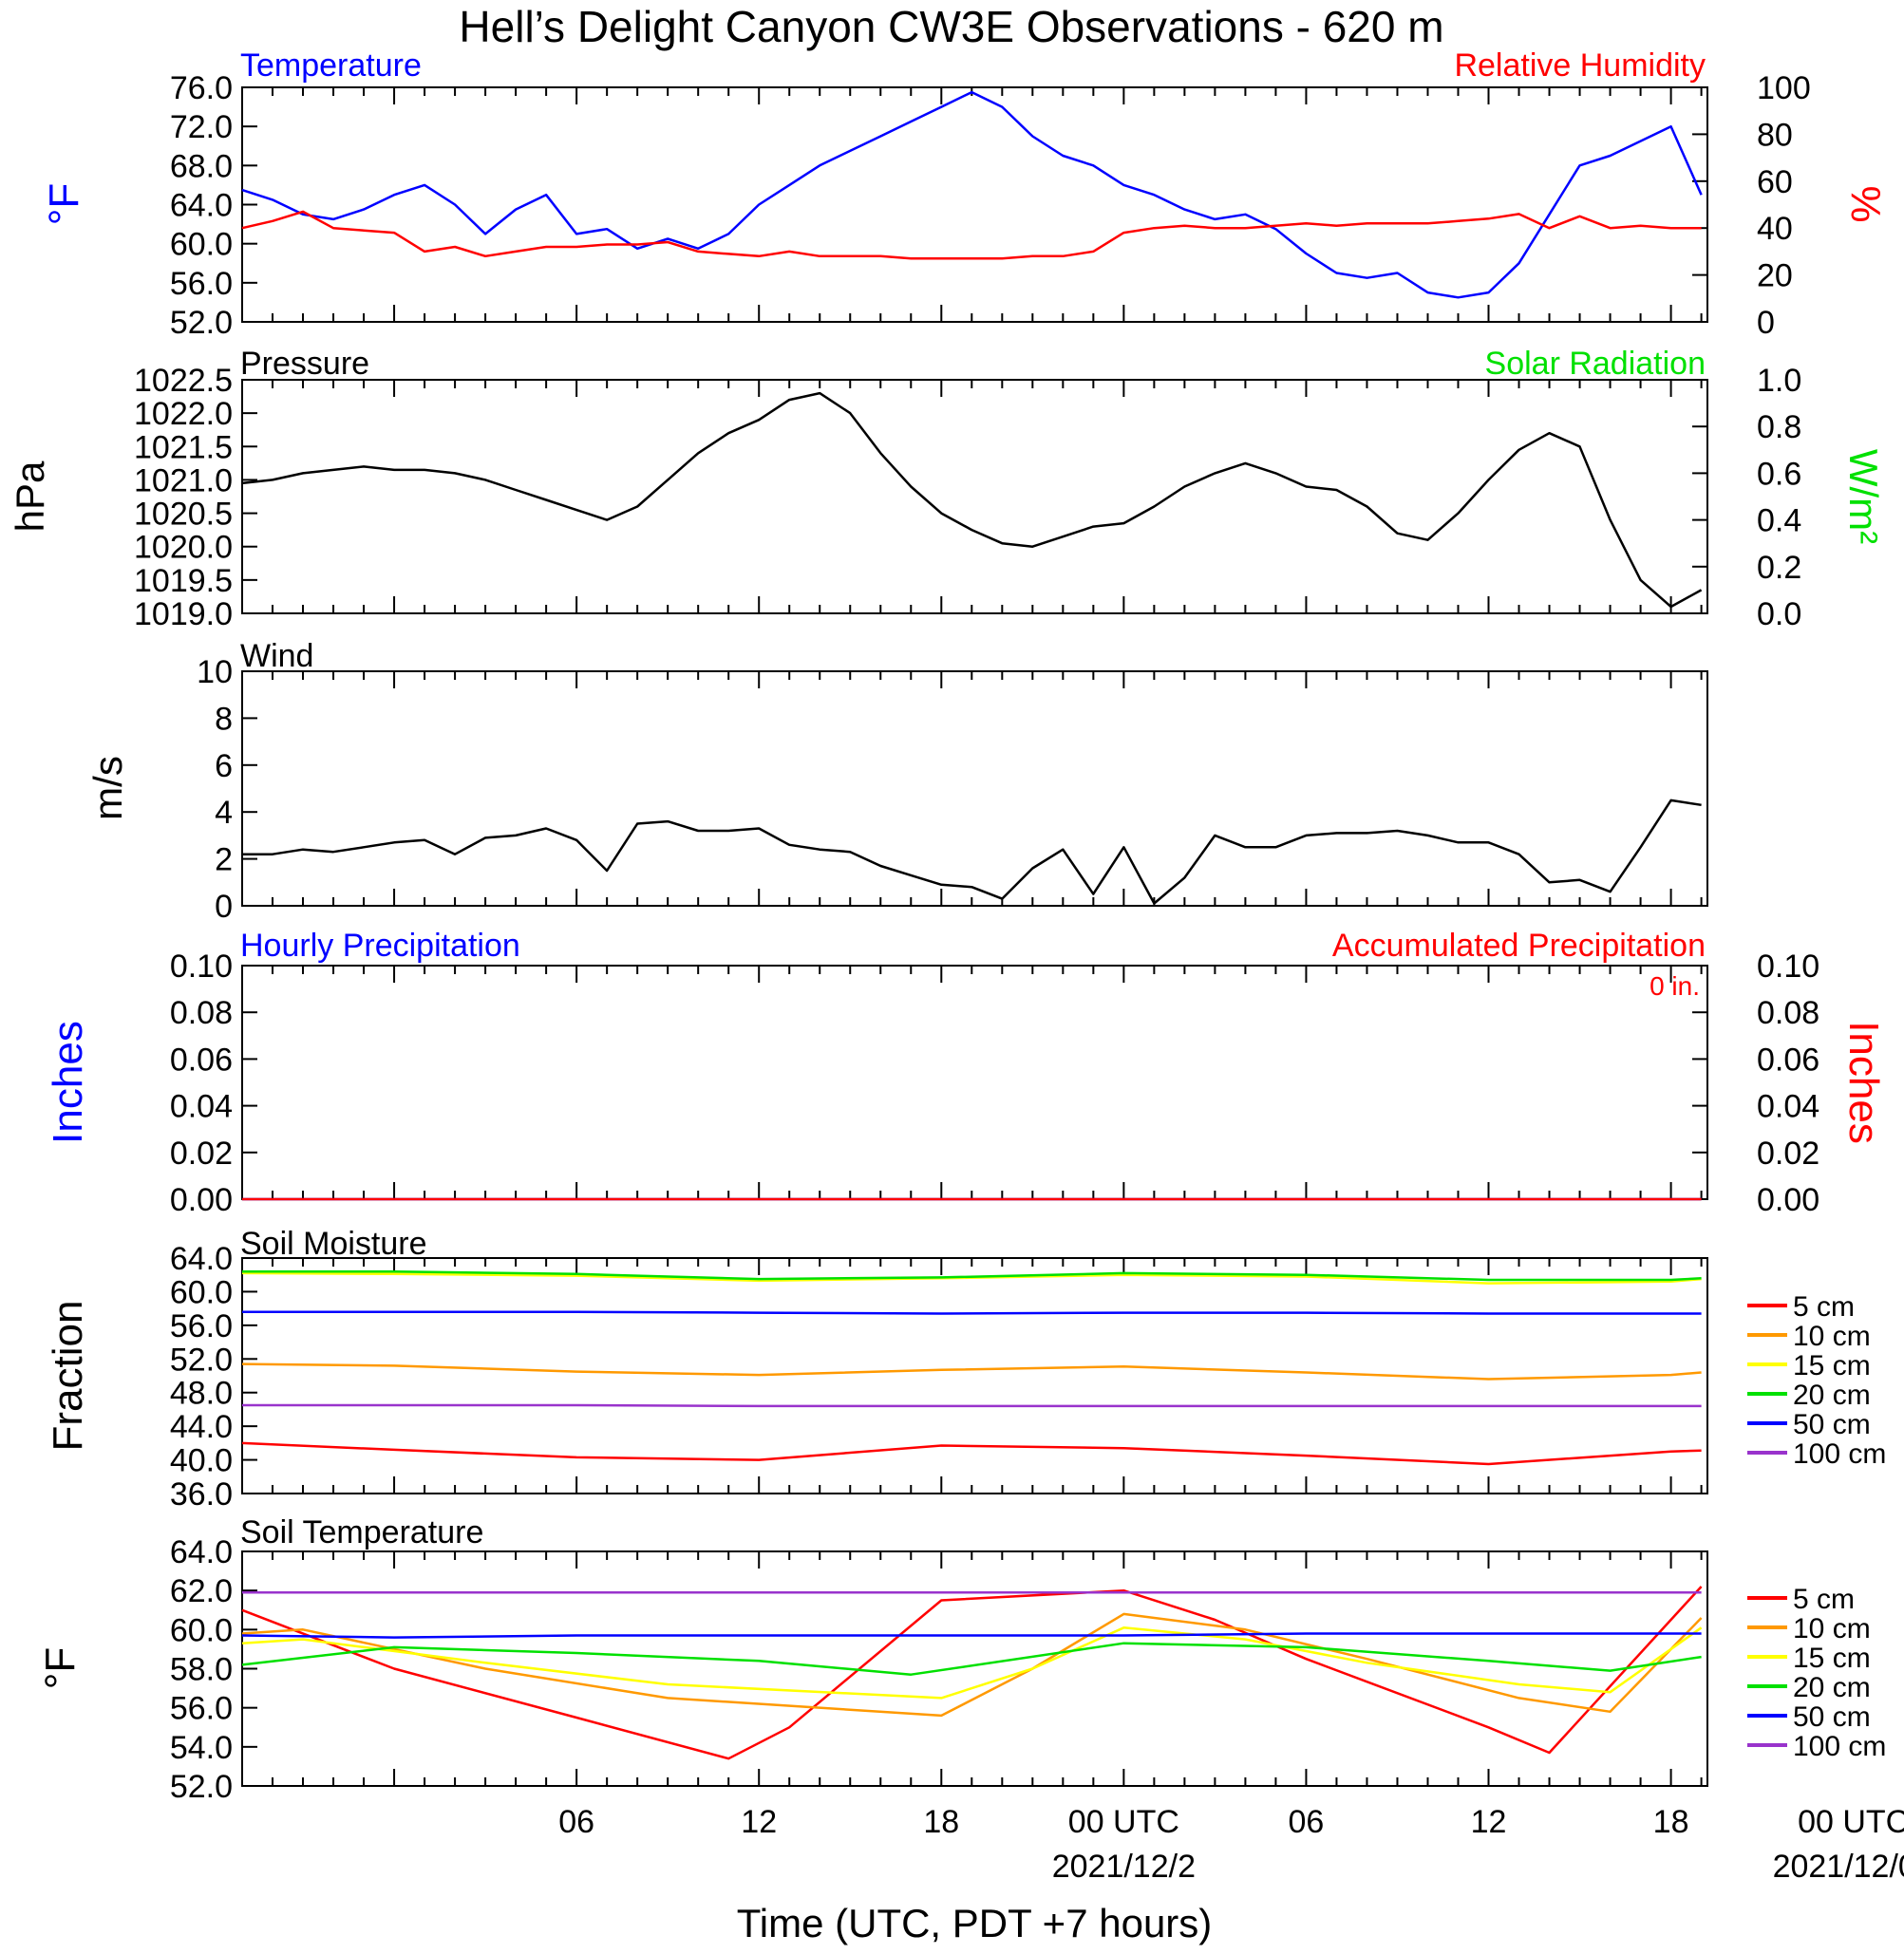  I want to click on temperature-plot-frame, so click(974, 204).